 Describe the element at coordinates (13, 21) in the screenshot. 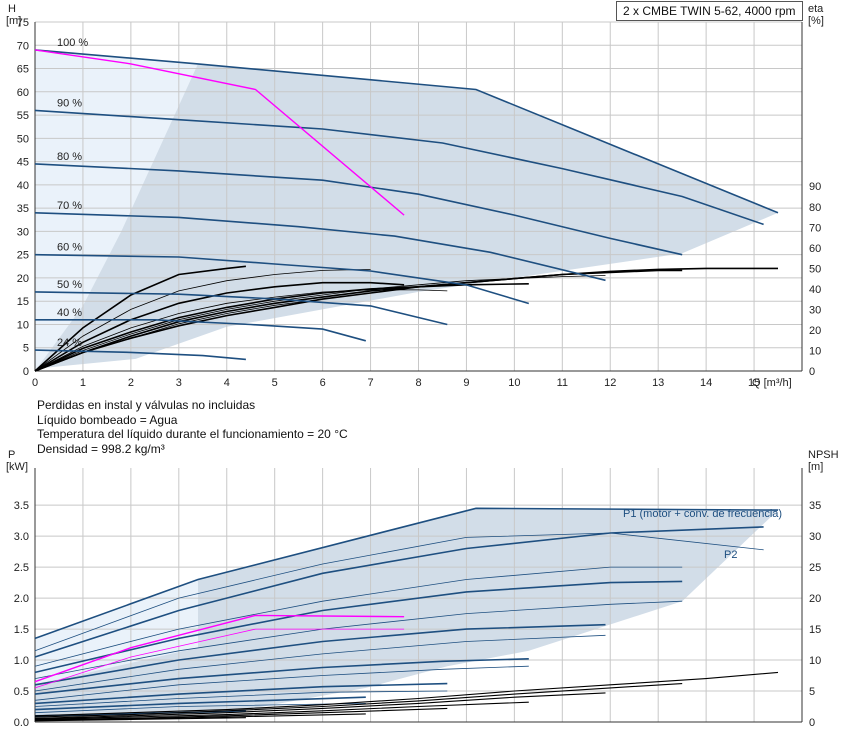

I see `y-axis-unit: [m]` at that location.